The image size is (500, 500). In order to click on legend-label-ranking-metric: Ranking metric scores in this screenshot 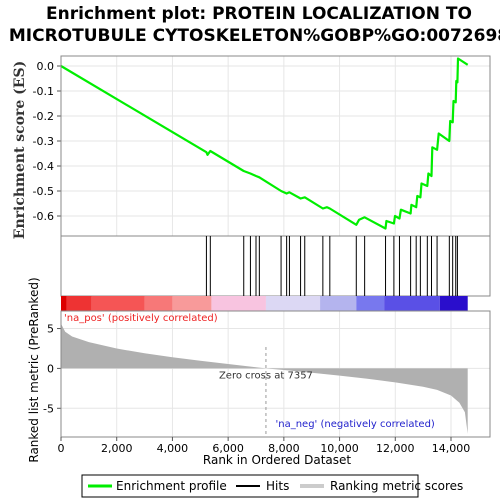, I will do `click(396, 486)`.